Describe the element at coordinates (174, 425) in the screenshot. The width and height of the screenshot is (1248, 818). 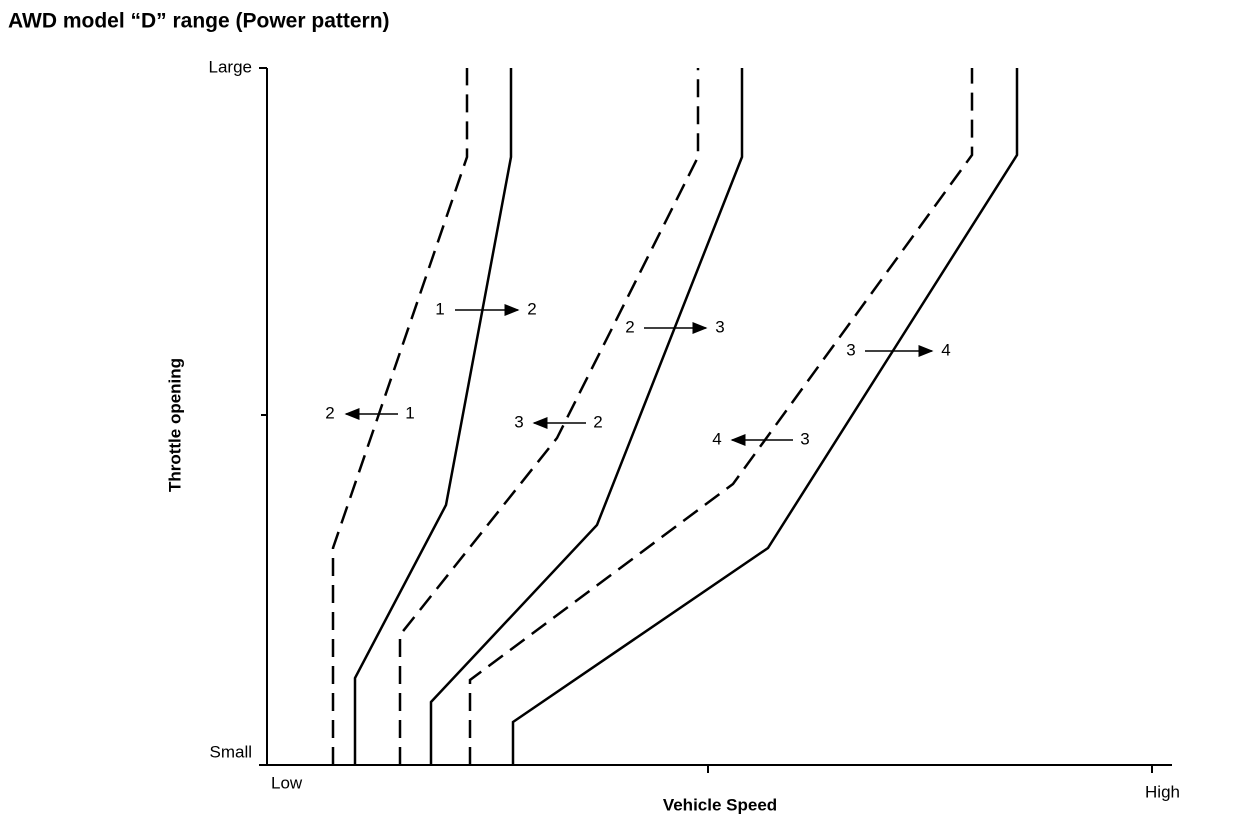
I see `y-axis-label: Throttle opening` at that location.